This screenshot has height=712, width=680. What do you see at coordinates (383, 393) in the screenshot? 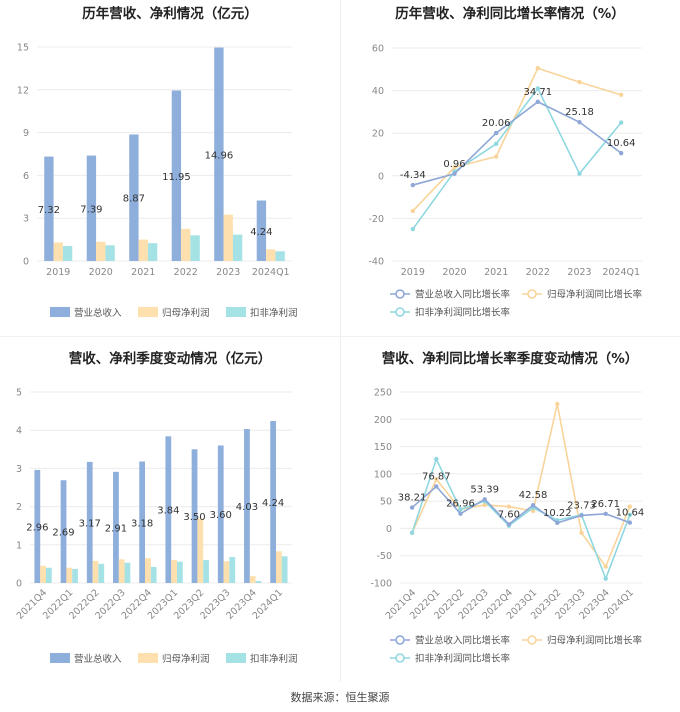
I see `y-tick-label: 250` at bounding box center [383, 393].